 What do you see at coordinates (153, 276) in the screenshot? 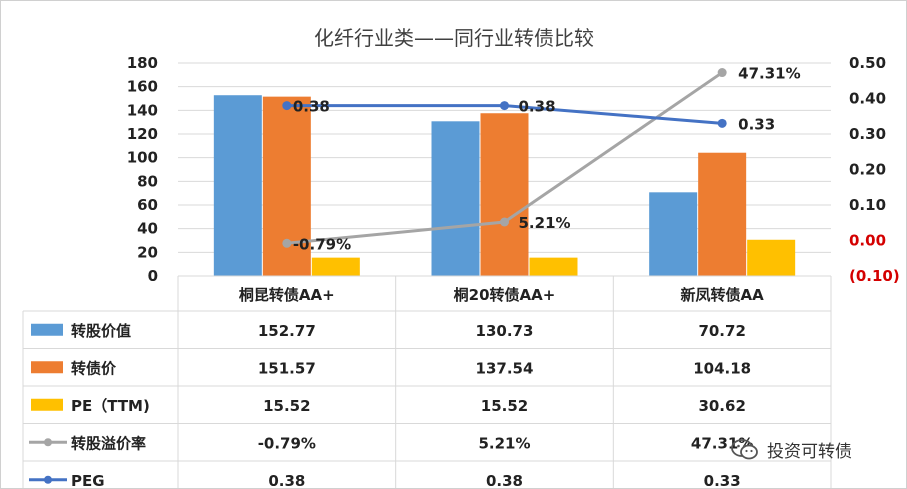
I see `y-left-tick-label: 0` at bounding box center [153, 276].